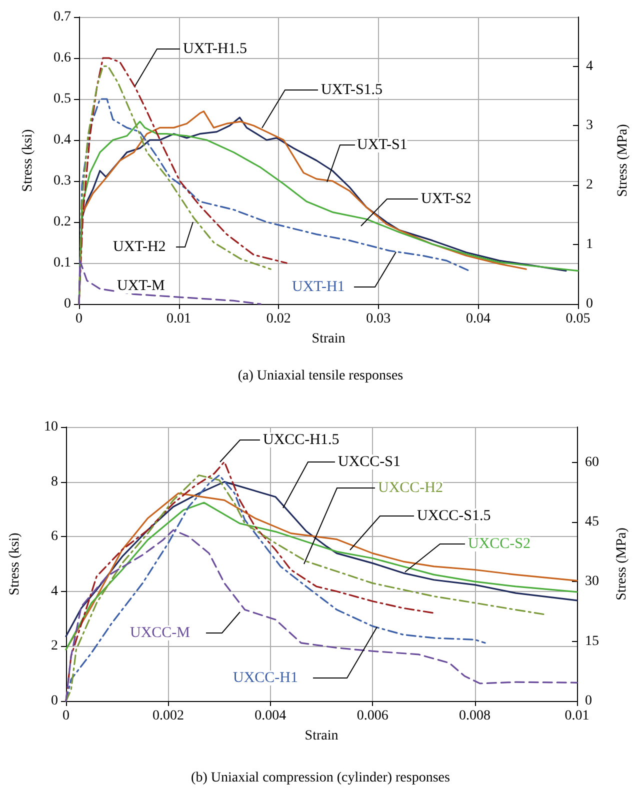  What do you see at coordinates (170, 282) in the screenshot?
I see `line-series` at bounding box center [170, 282].